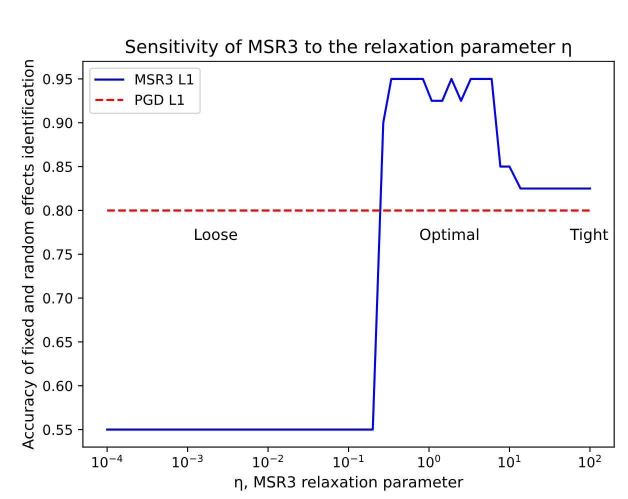 The image size is (628, 499). Describe the element at coordinates (57, 430) in the screenshot. I see `y-tick-label: 0.55` at that location.